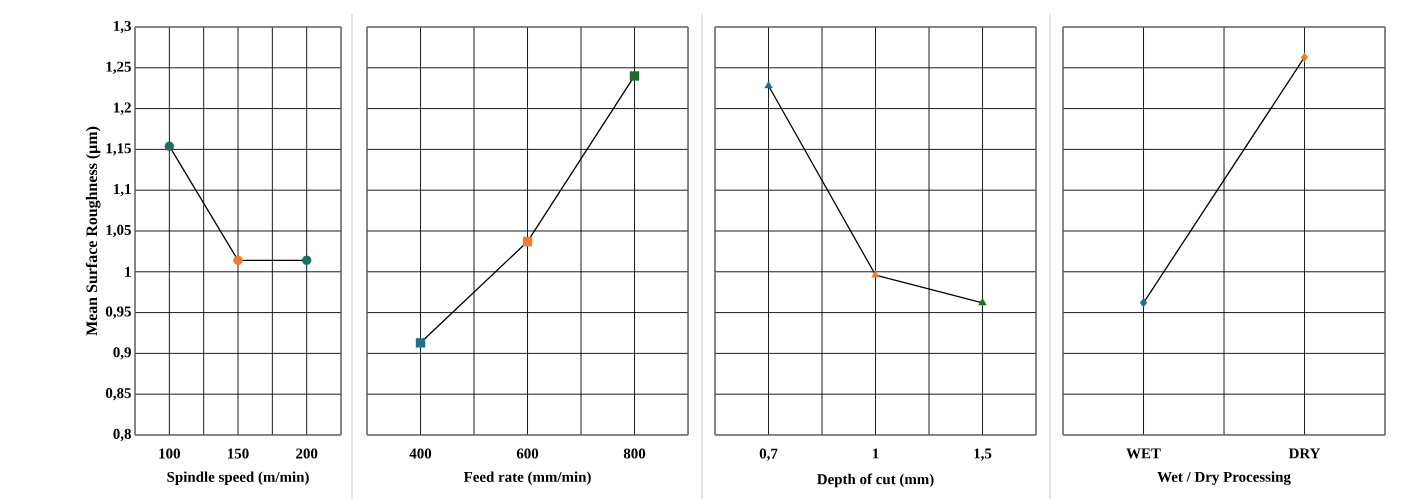 Image resolution: width=1405 pixels, height=499 pixels. I want to click on y-tick-label: 1,25, so click(118, 67).